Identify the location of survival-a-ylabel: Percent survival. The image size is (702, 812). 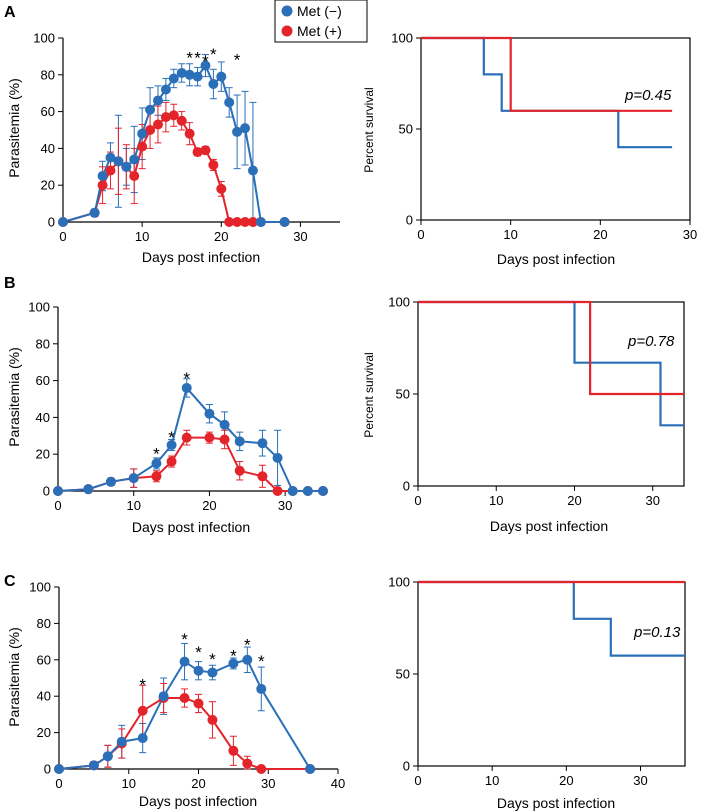
(369, 129).